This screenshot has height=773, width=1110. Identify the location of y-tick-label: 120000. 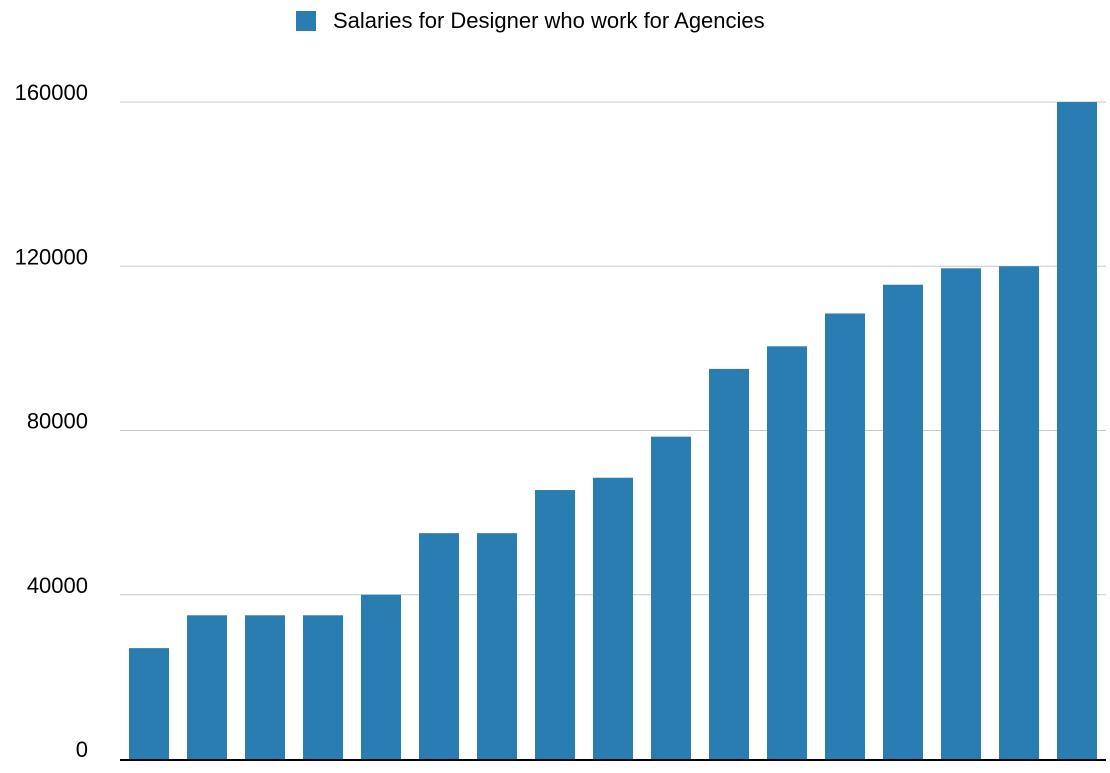
(51, 256).